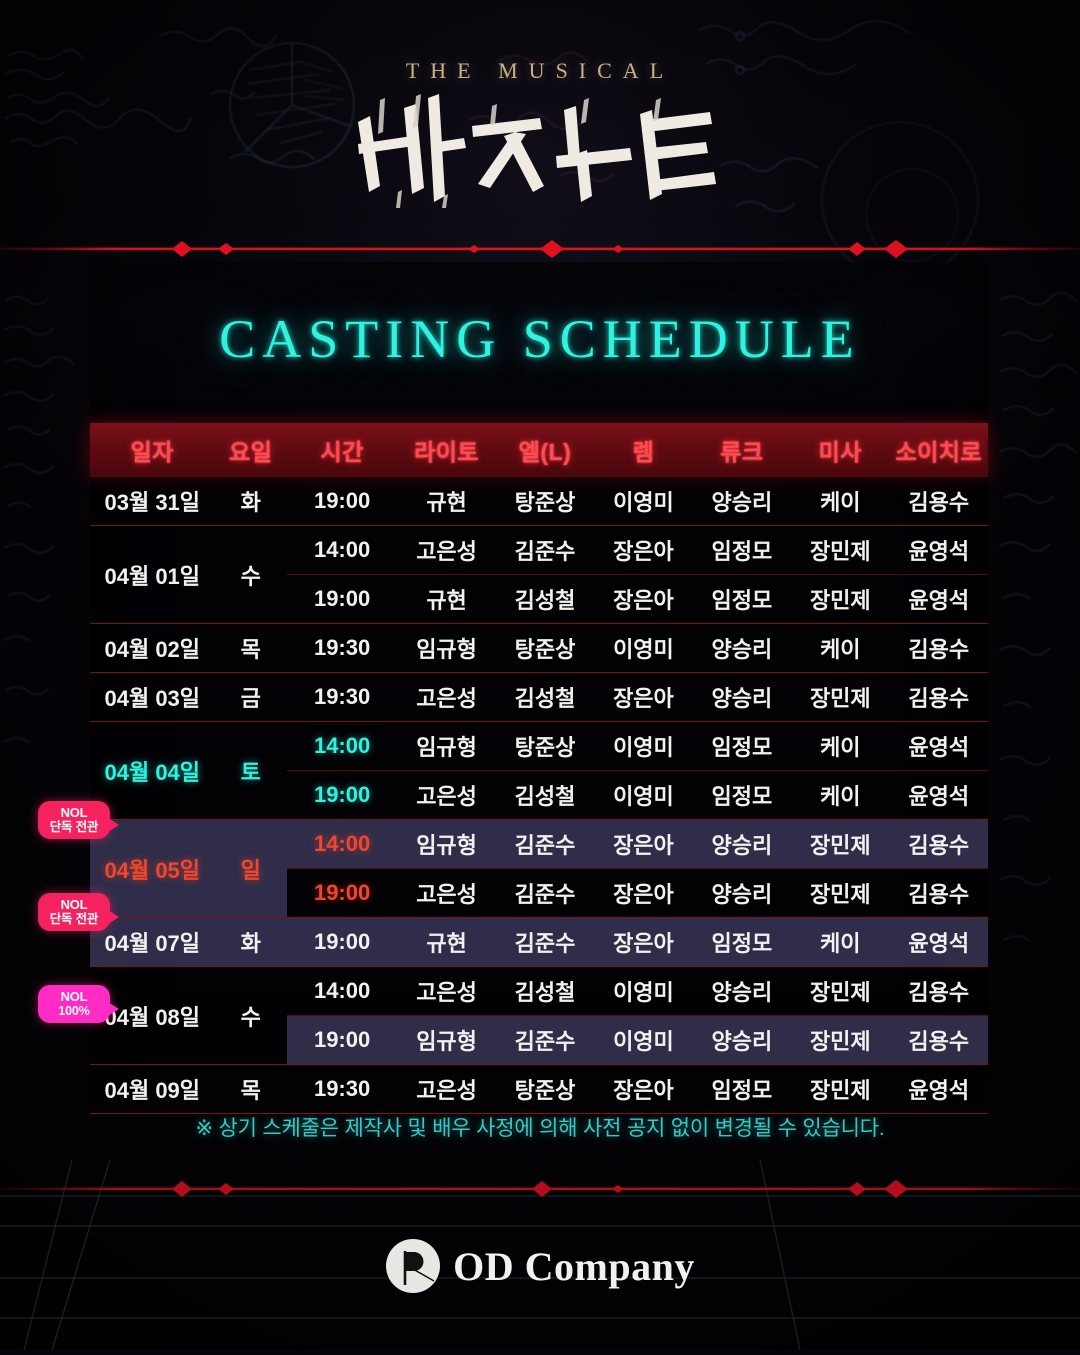  Describe the element at coordinates (446, 599) in the screenshot. I see `cell-cast-0: 규현` at that location.